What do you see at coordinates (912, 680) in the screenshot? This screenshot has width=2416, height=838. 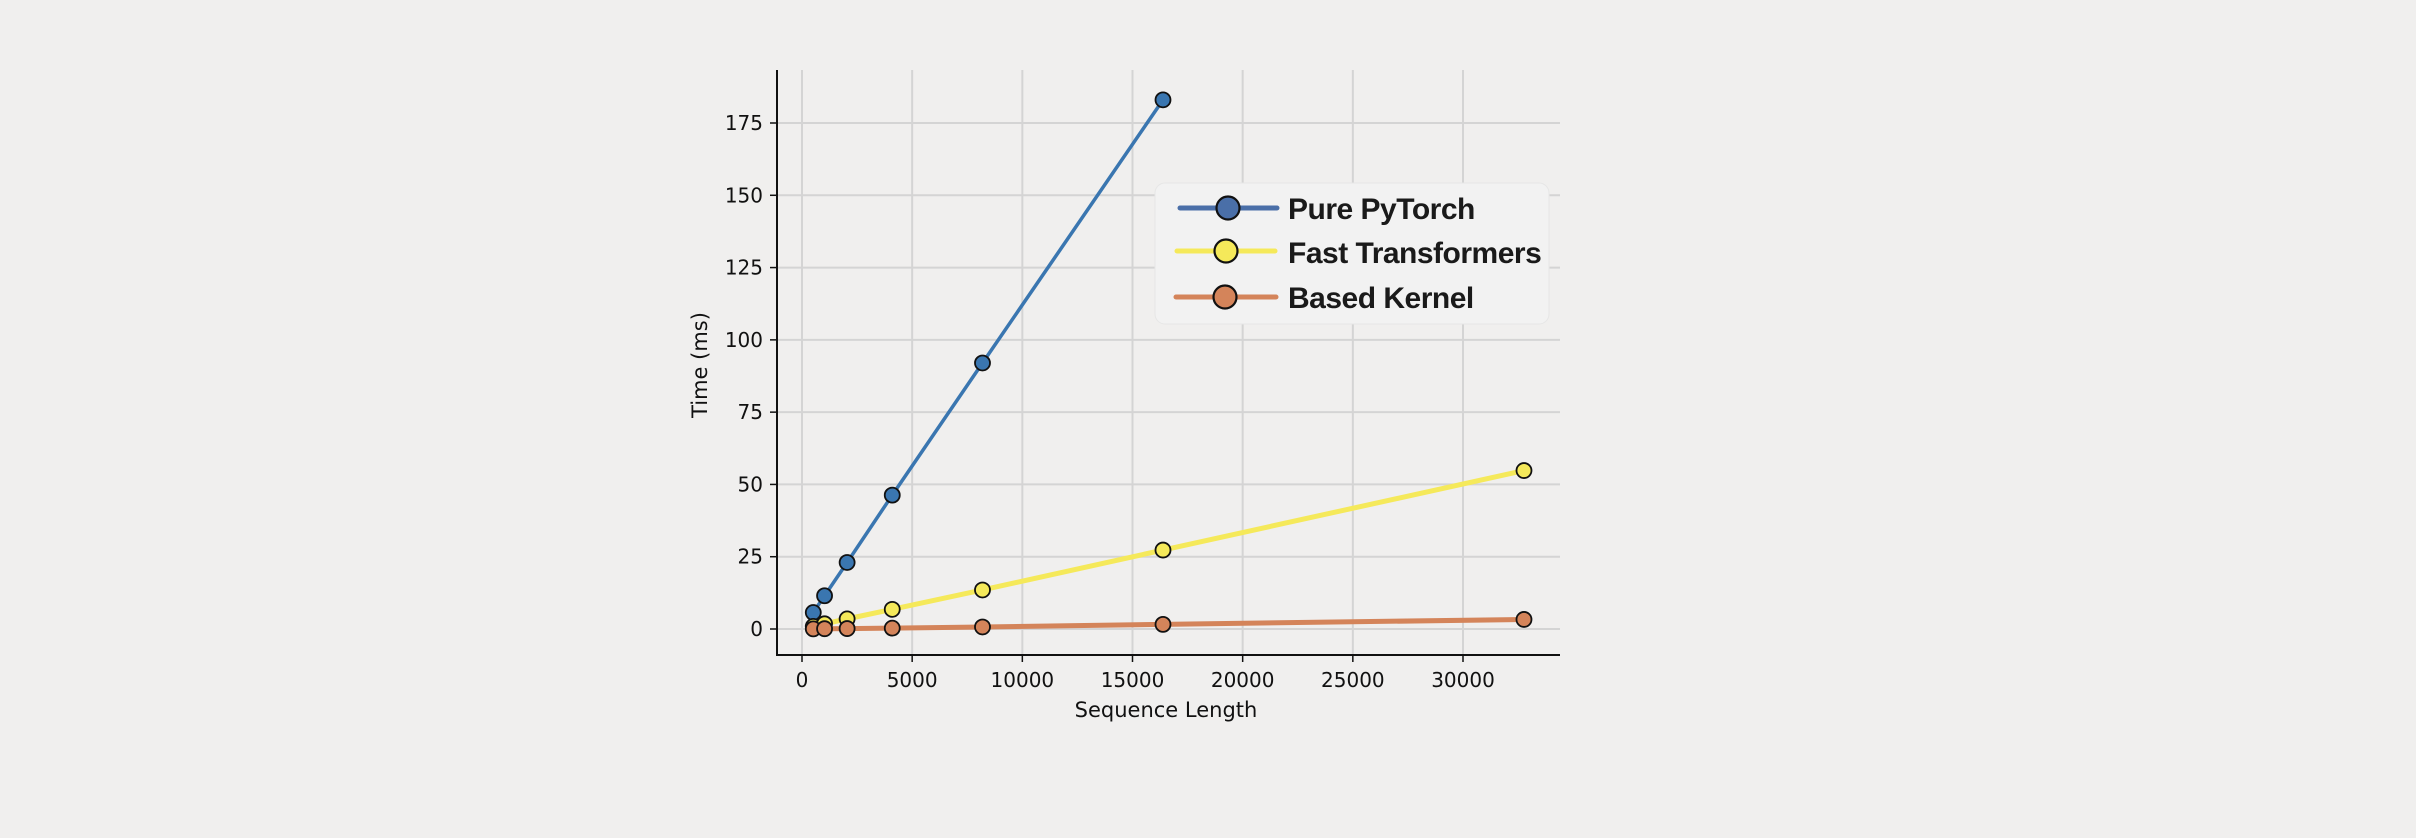 I see `x-tick-label: 5000` at bounding box center [912, 680].